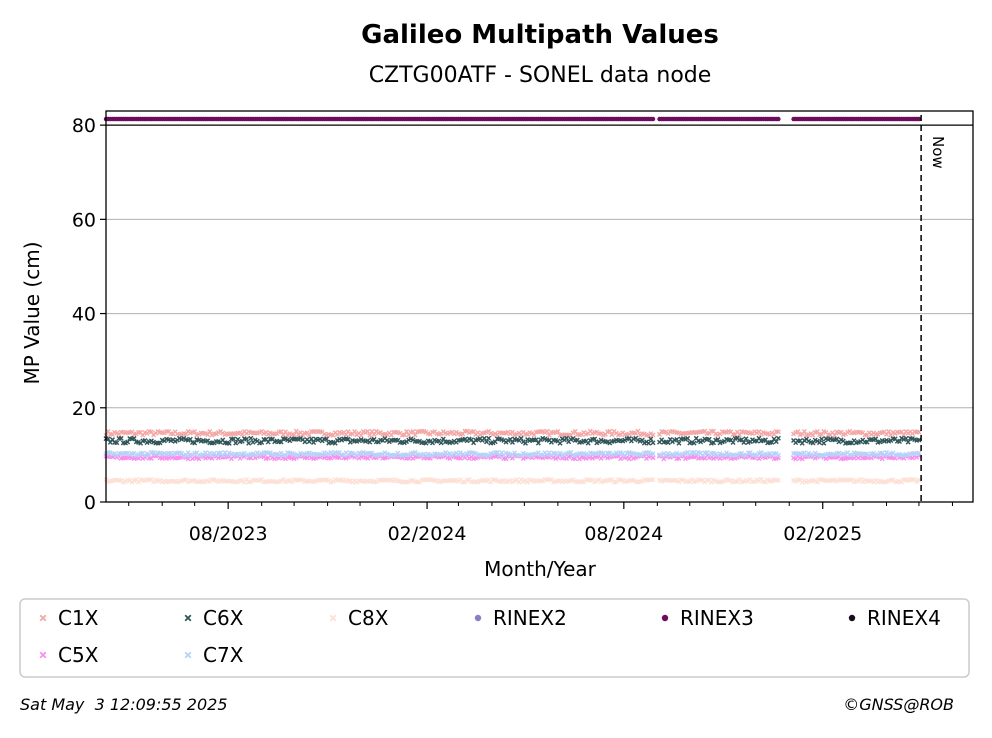 This screenshot has width=992, height=738. I want to click on chart-title: Galileo Multipath Values, so click(540, 35).